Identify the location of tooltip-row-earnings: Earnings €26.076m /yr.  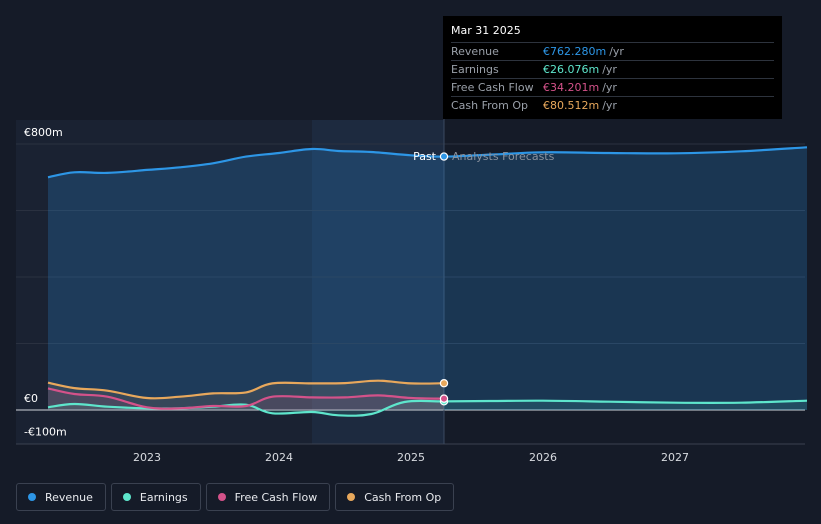
(612, 69).